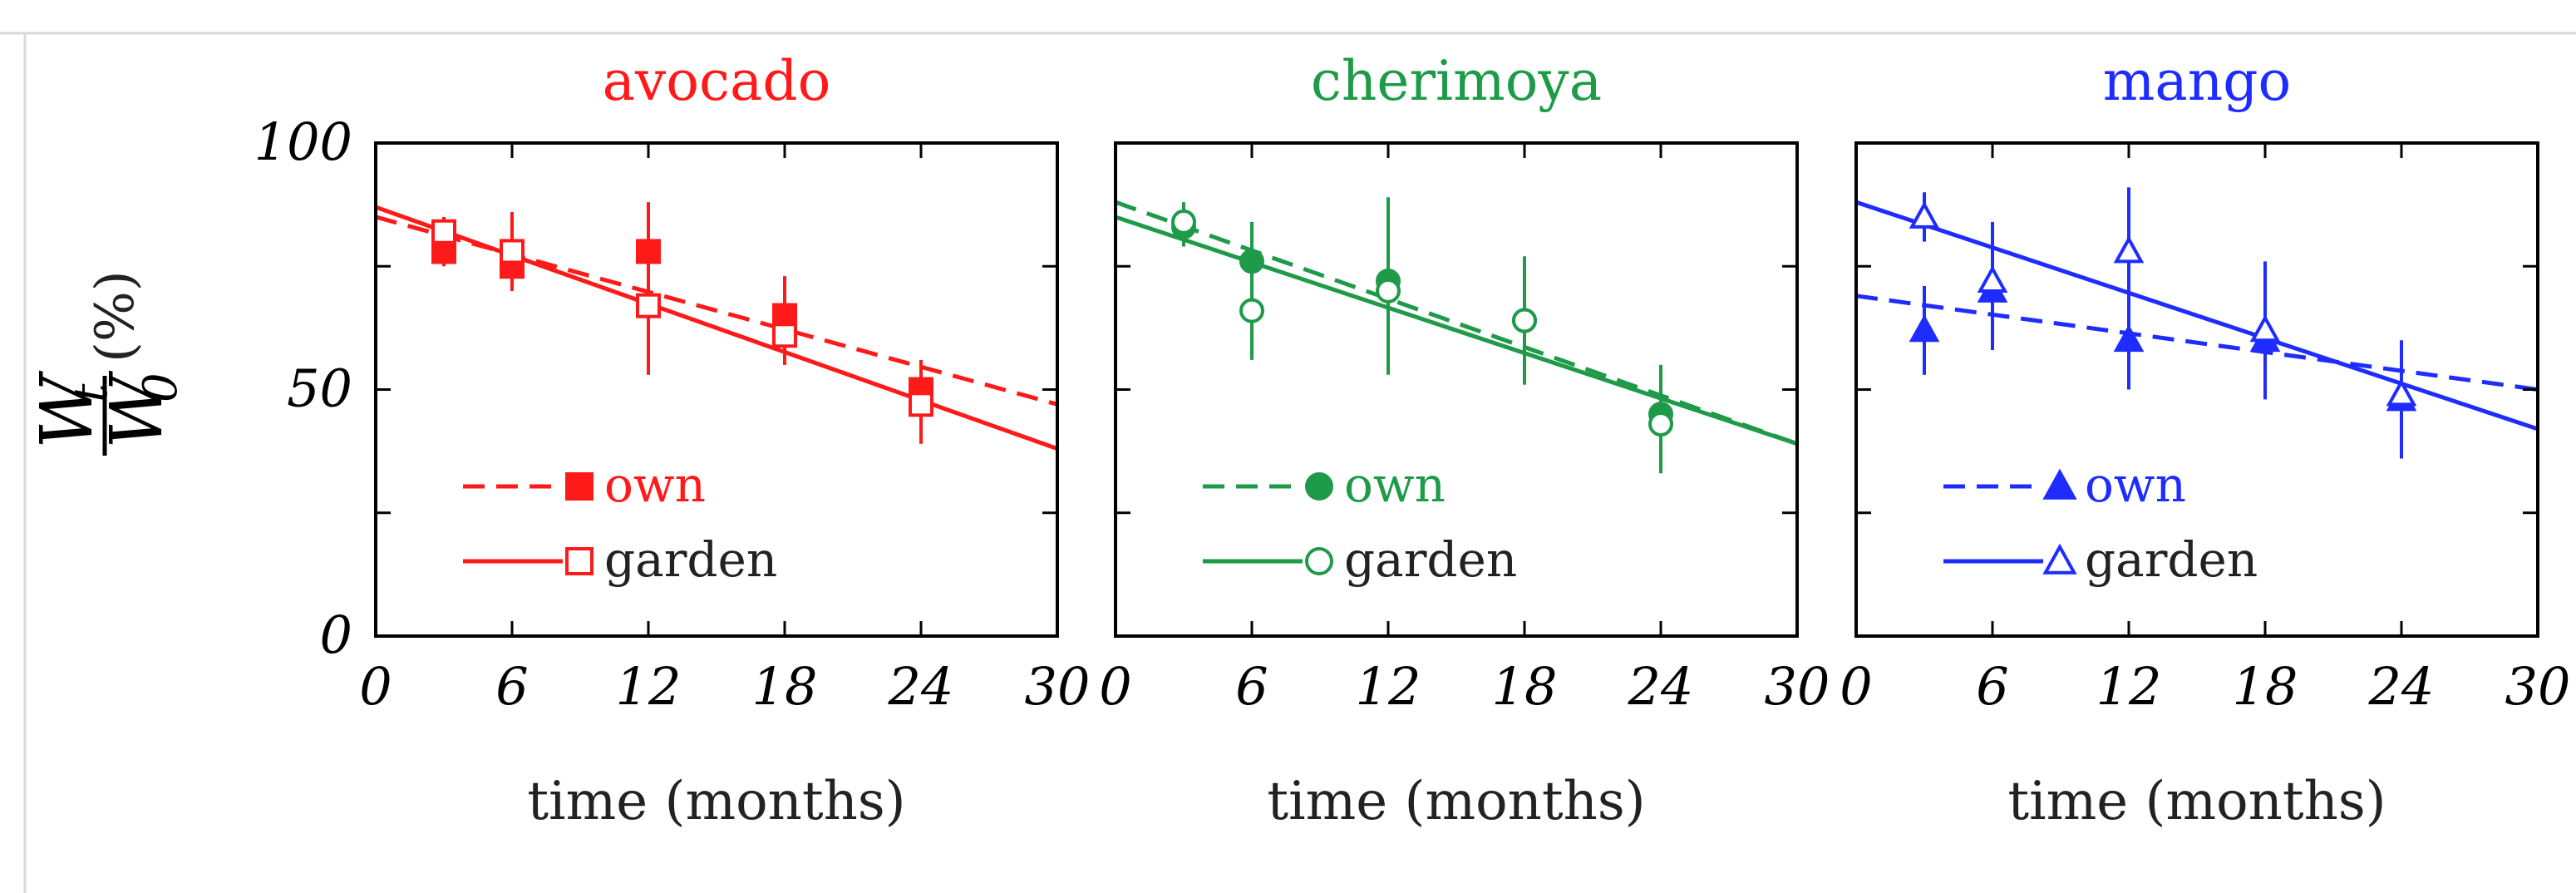 This screenshot has height=893, width=2576. I want to click on y-axis-label: W t W 0 (%), so click(107, 363).